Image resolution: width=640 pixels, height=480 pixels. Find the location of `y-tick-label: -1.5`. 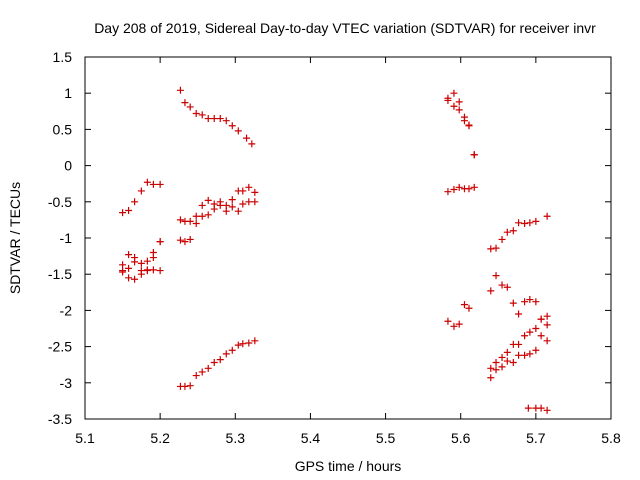

y-tick-label: -1.5 is located at coordinates (60, 274).